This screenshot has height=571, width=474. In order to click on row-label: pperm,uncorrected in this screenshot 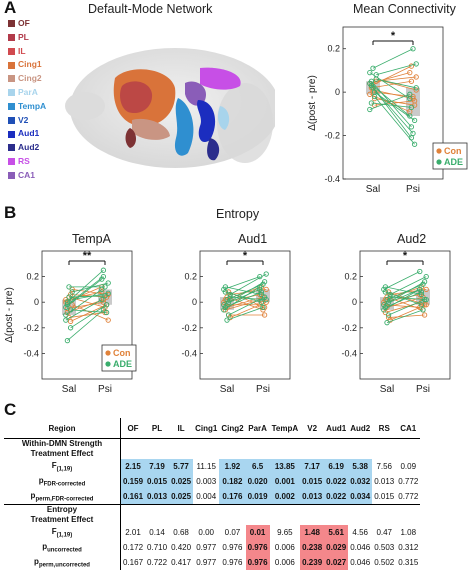, I will do `click(62, 562)`.